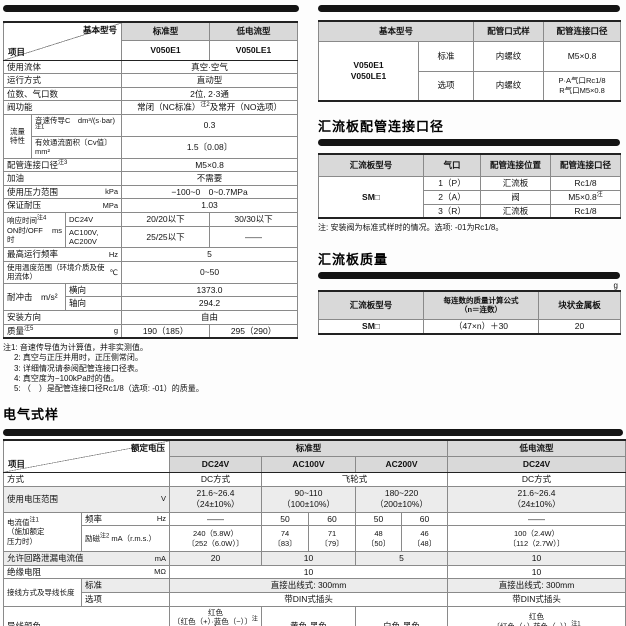 The width and height of the screenshot is (626, 626). Describe the element at coordinates (481, 326) in the screenshot. I see `table-cell: （47×n）＋30` at that location.